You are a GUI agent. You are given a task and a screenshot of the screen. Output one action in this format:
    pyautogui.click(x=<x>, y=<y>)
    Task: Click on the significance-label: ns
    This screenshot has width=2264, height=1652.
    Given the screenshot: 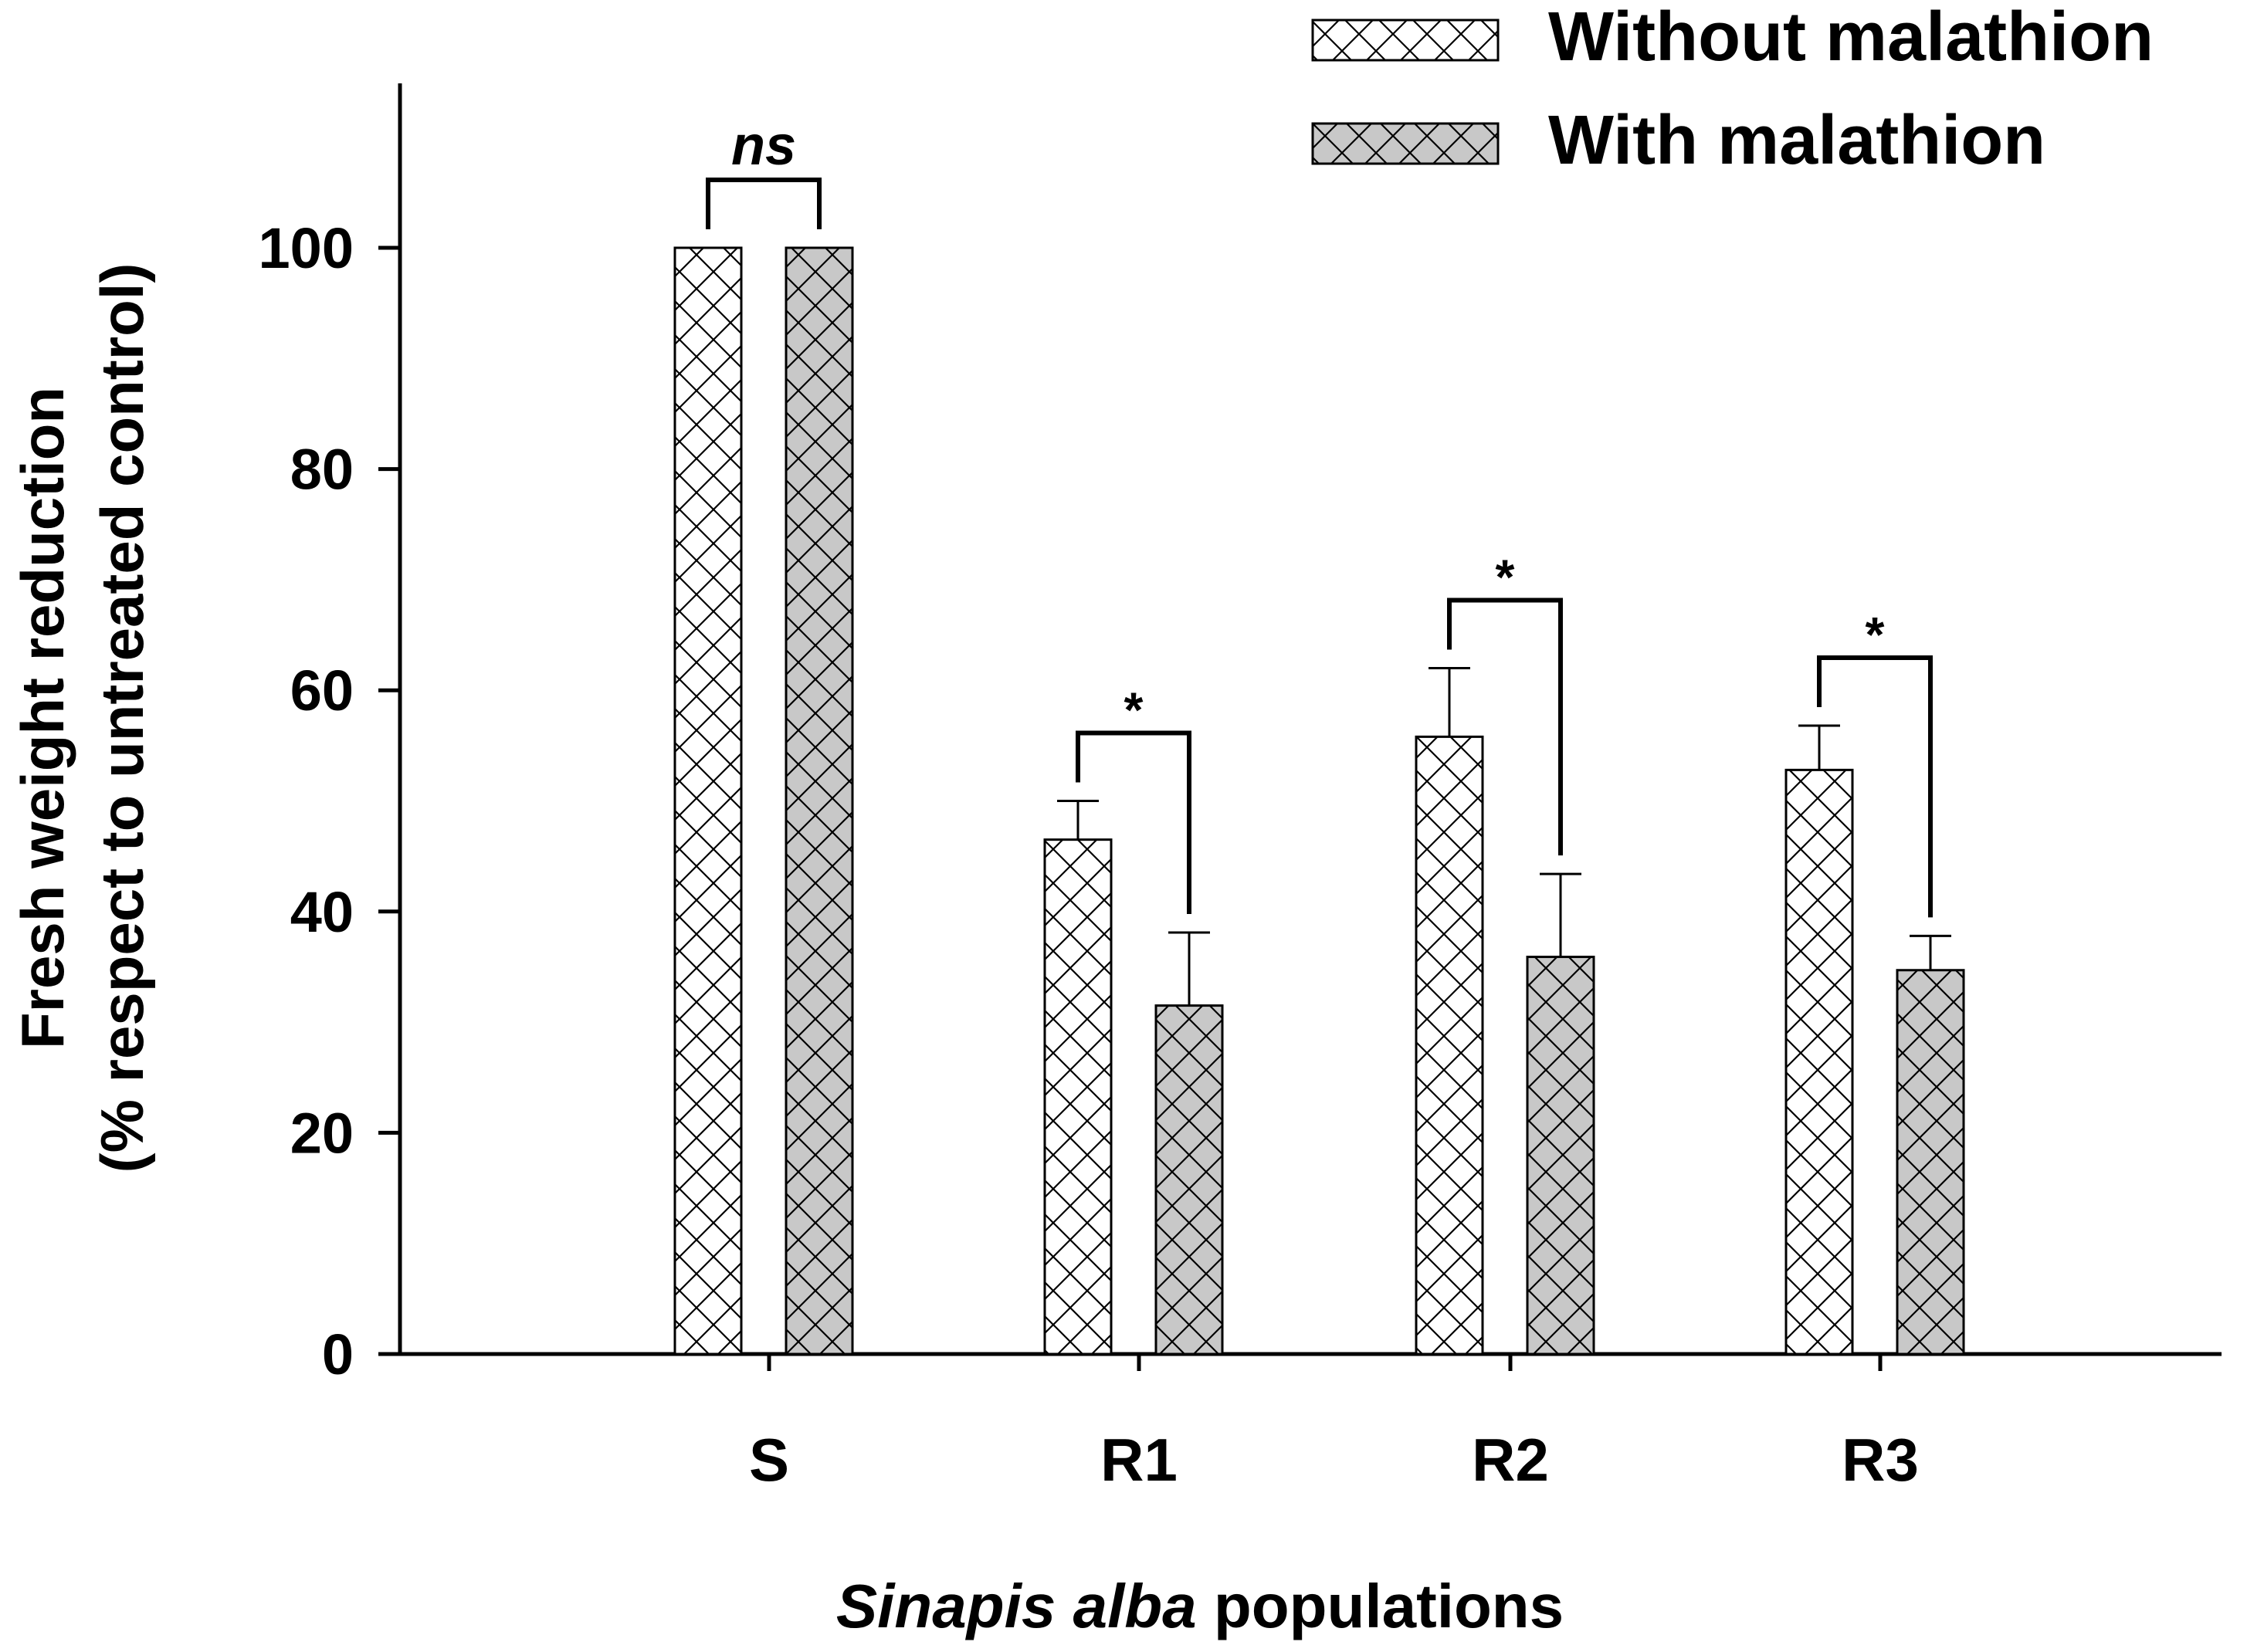 What is the action you would take?
    pyautogui.click(x=763, y=146)
    